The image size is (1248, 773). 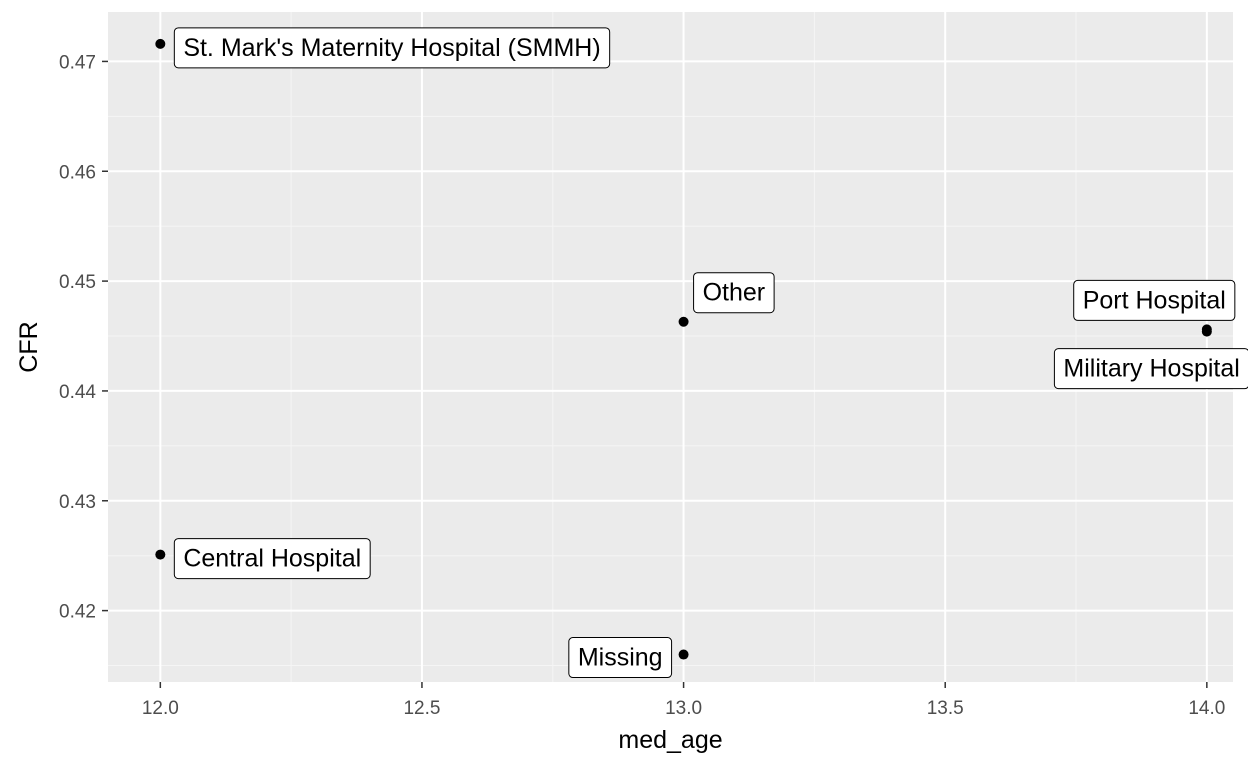 I want to click on x-axis-title: med_age, so click(x=670, y=740).